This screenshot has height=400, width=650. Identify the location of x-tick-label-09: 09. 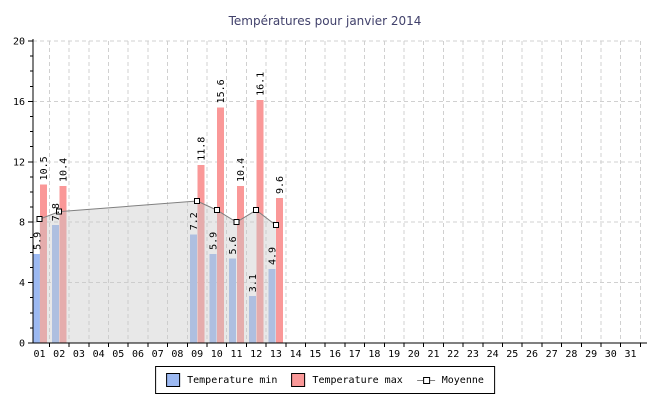
(197, 354).